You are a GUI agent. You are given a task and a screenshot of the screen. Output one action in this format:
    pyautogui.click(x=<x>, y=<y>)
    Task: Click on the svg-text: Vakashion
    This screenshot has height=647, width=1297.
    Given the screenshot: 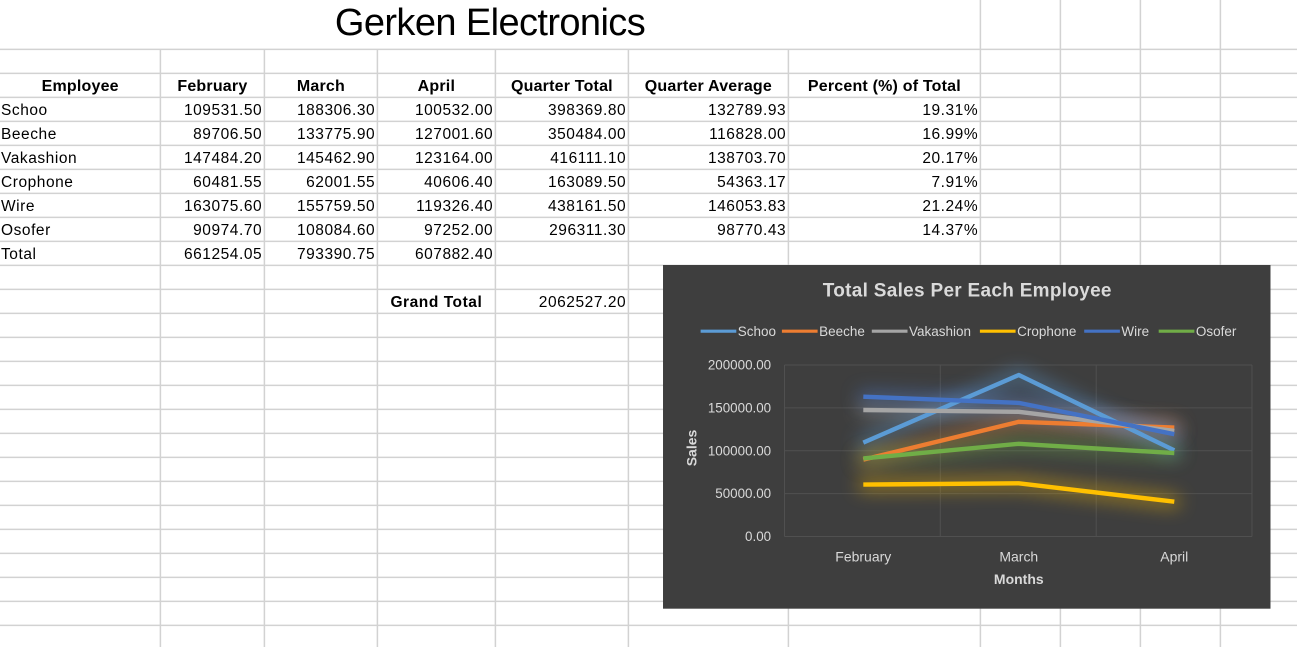 What is the action you would take?
    pyautogui.click(x=940, y=331)
    